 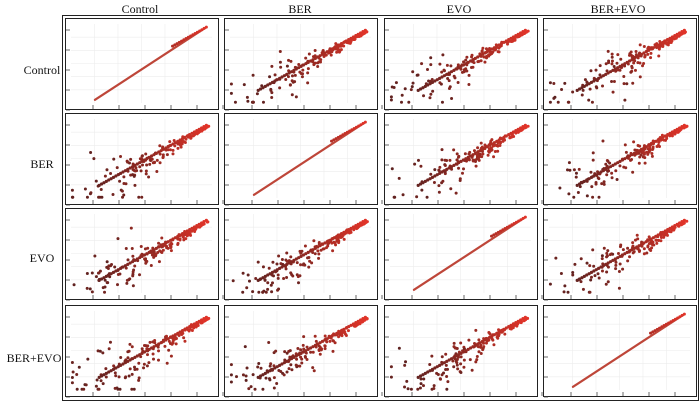 I want to click on panel-frame, so click(x=301, y=64).